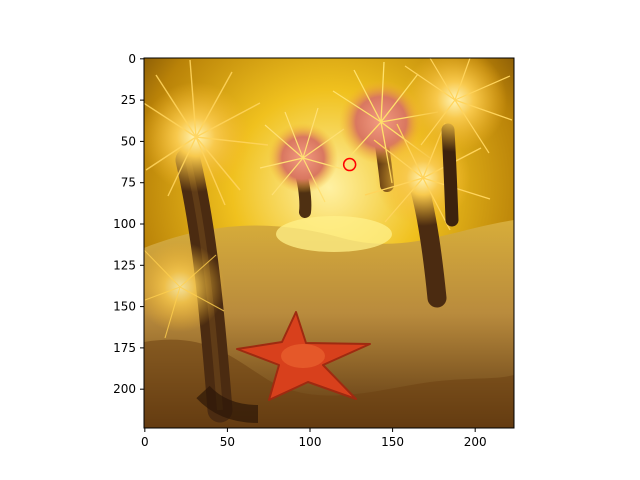 This screenshot has height=480, width=640. What do you see at coordinates (124, 307) in the screenshot?
I see `y-tick-label-150: 150` at bounding box center [124, 307].